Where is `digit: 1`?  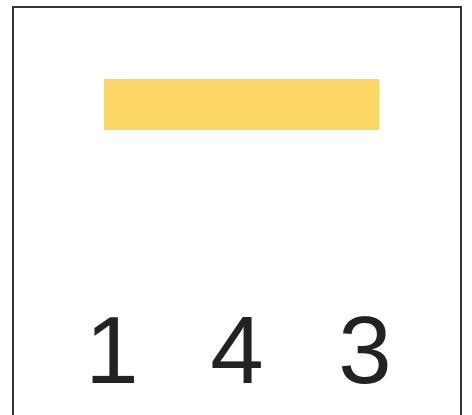 digit: 1 is located at coordinates (111, 350).